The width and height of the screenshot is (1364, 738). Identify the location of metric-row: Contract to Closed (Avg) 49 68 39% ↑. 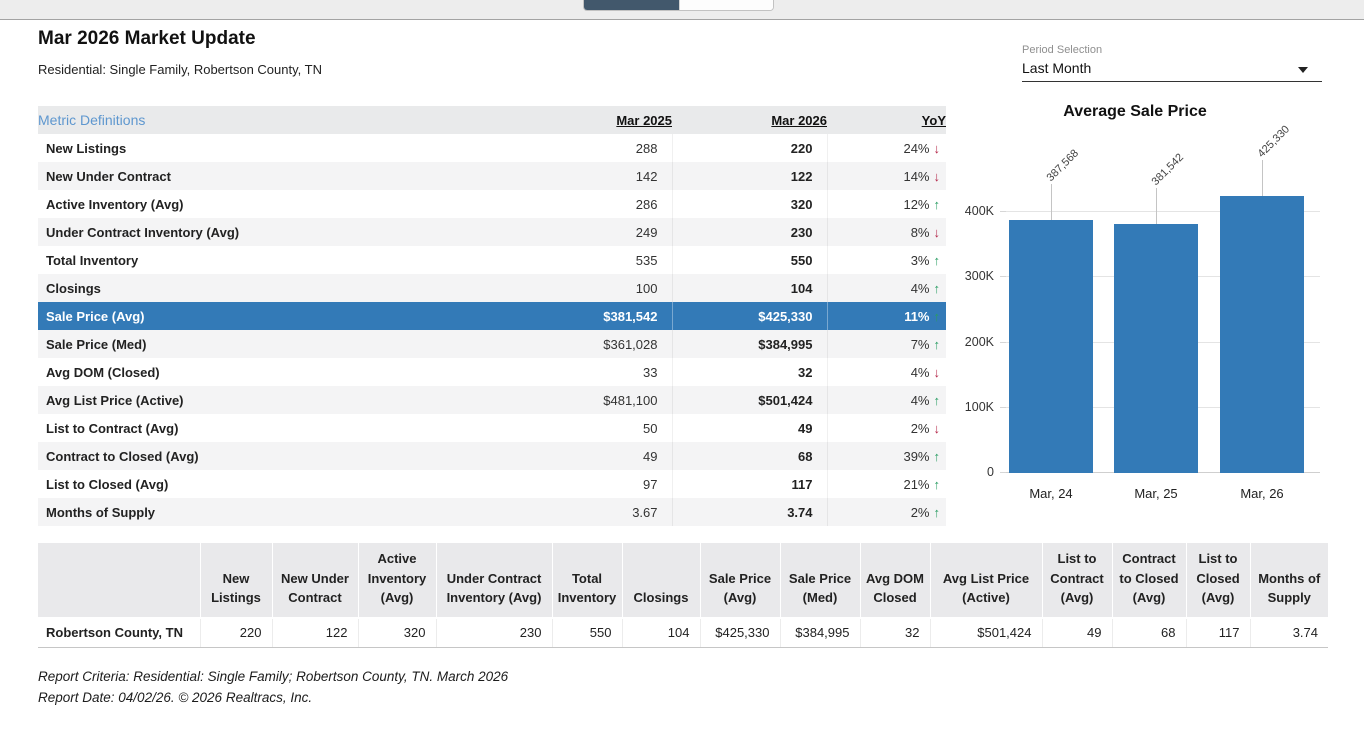
(492, 456).